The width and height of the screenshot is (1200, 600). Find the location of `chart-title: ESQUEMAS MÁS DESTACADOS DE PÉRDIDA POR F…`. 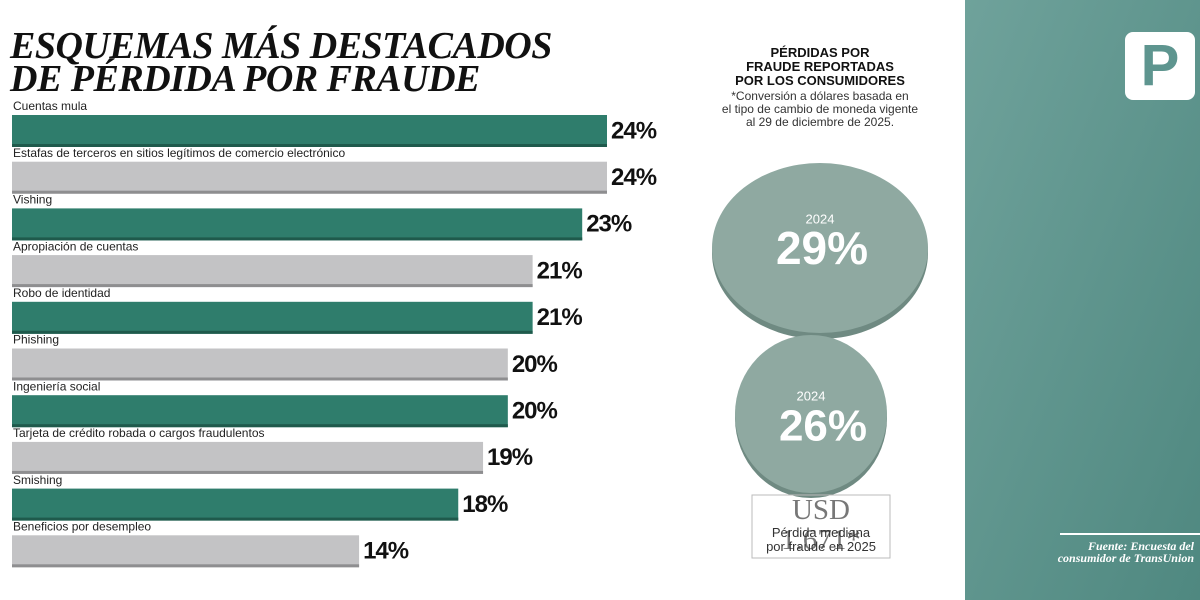

chart-title: ESQUEMAS MÁS DESTACADOS DE PÉRDIDA POR F… is located at coordinates (281, 62).